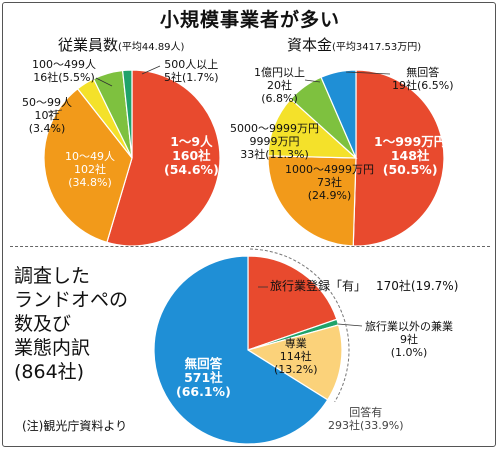  Describe the element at coordinates (409, 339) in the screenshot. I see `survey-label-other-business: 旅行業以外の兼業 9社 (1.0%)` at that location.